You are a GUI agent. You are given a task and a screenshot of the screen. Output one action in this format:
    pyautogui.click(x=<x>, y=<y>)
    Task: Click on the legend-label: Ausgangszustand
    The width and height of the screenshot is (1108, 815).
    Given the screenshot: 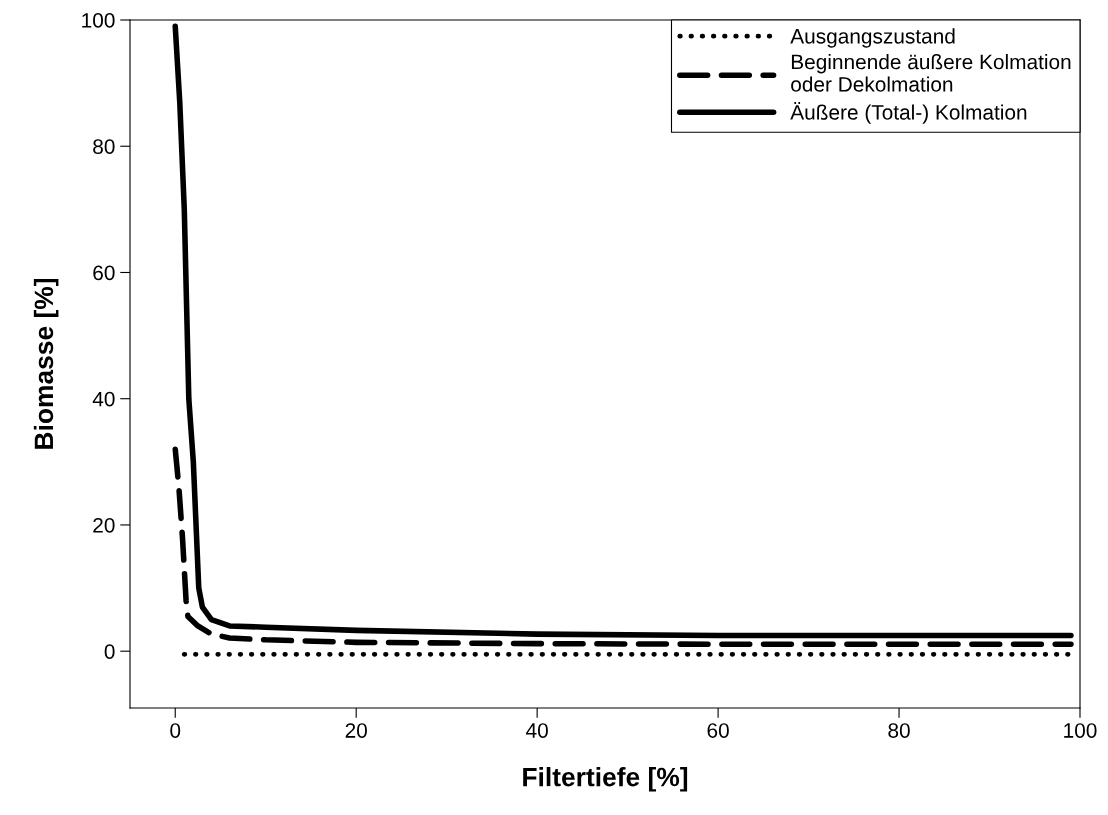 What is the action you would take?
    pyautogui.click(x=872, y=38)
    